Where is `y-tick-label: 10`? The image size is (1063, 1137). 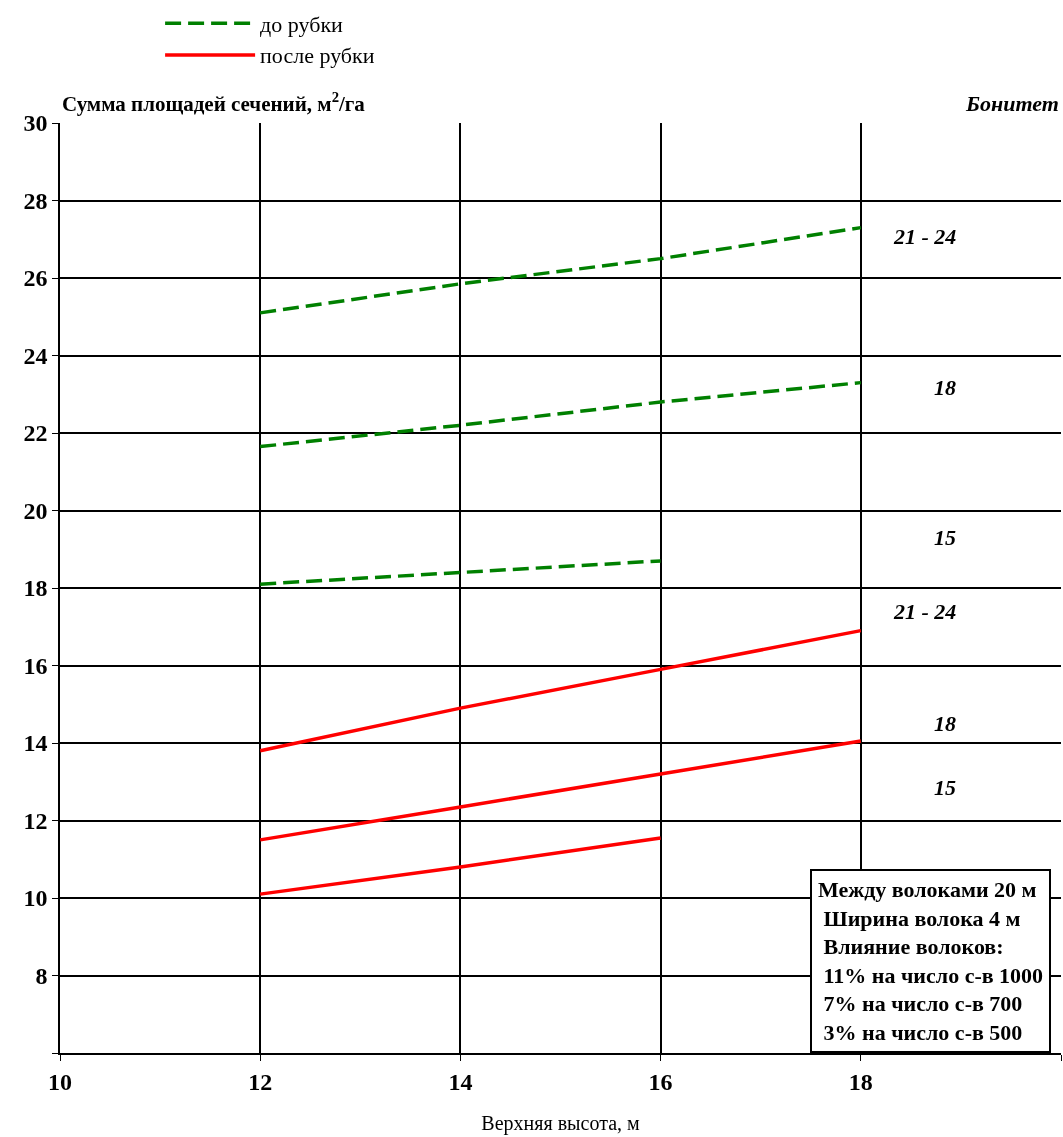 y-tick-label: 10 is located at coordinates (35, 898).